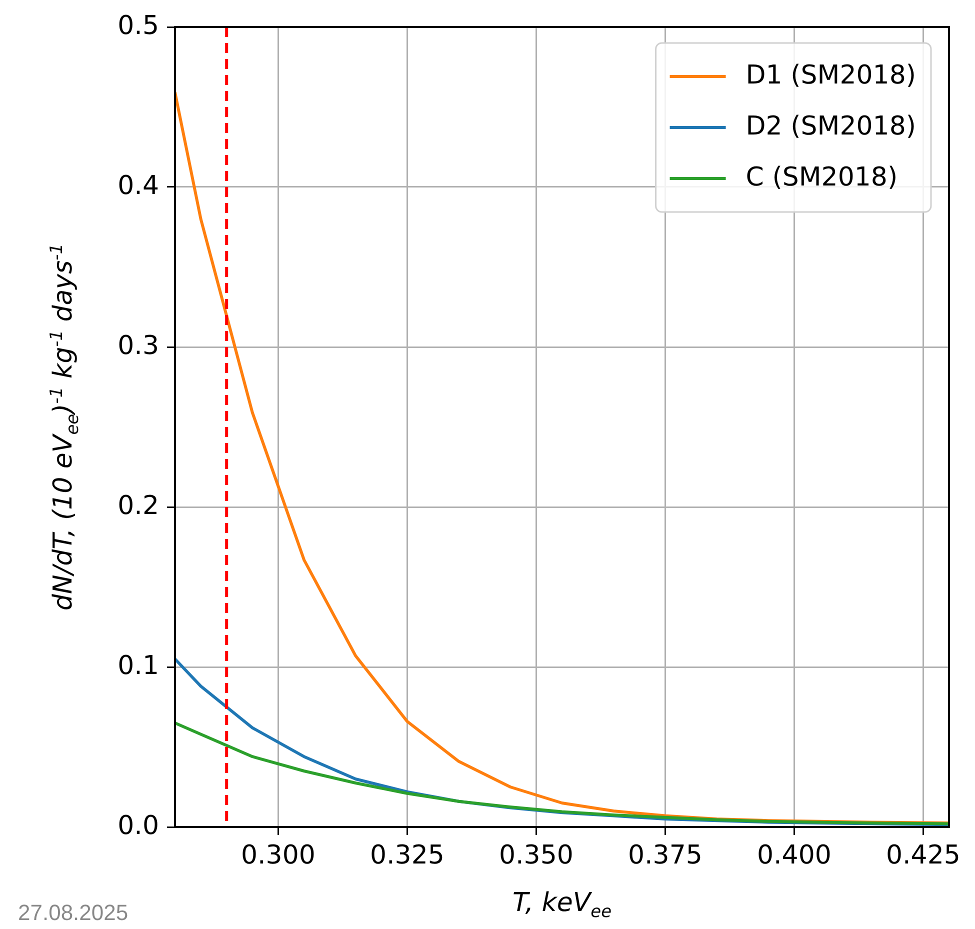  Describe the element at coordinates (536, 855) in the screenshot. I see `x-tick-label: 0.350` at that location.